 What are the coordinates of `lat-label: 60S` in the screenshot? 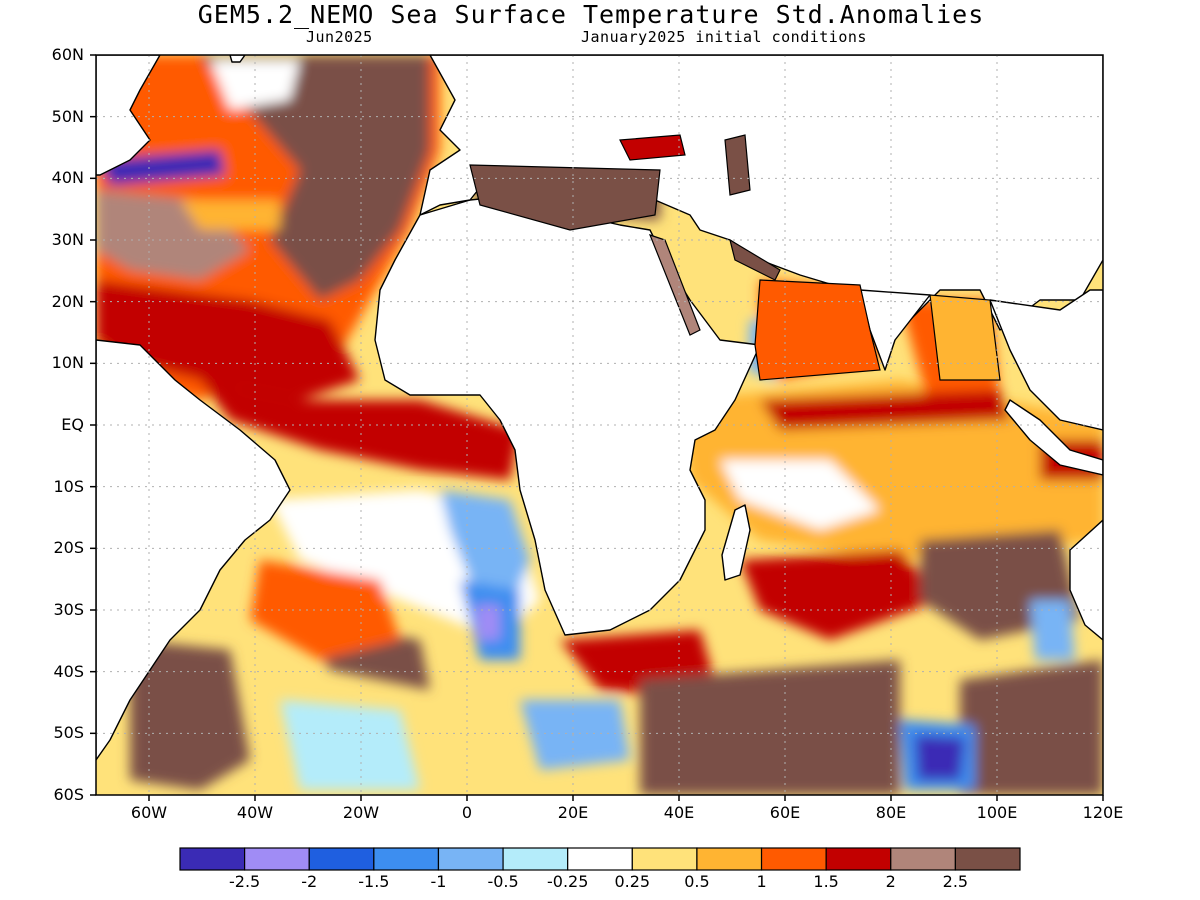 It's located at (68, 794).